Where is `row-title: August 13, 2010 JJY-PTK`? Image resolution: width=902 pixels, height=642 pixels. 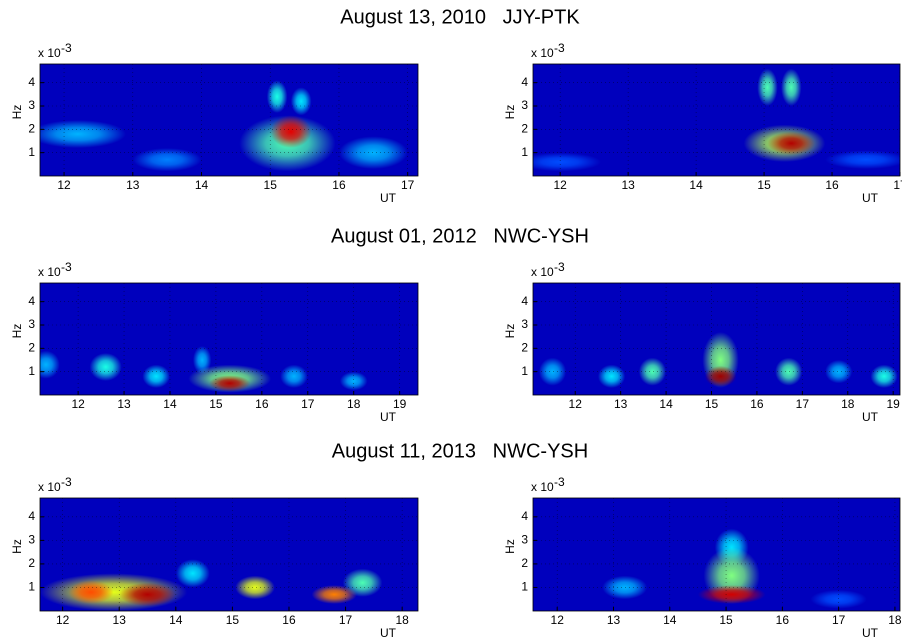 row-title: August 13, 2010 JJY-PTK is located at coordinates (460, 17).